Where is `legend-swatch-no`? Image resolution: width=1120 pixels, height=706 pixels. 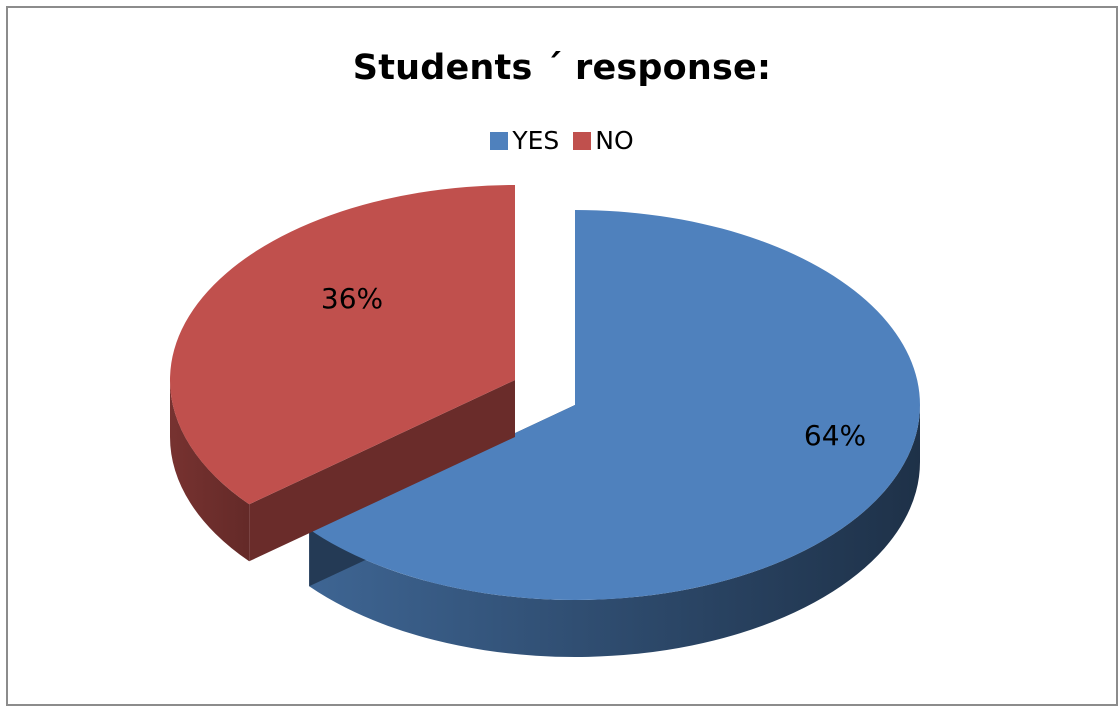
legend-swatch-no is located at coordinates (582, 140).